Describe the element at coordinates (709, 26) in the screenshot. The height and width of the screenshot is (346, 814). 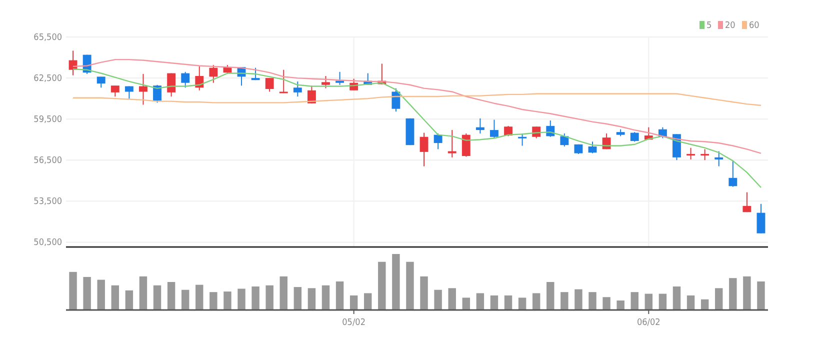
I see `legend-label: 5` at that location.